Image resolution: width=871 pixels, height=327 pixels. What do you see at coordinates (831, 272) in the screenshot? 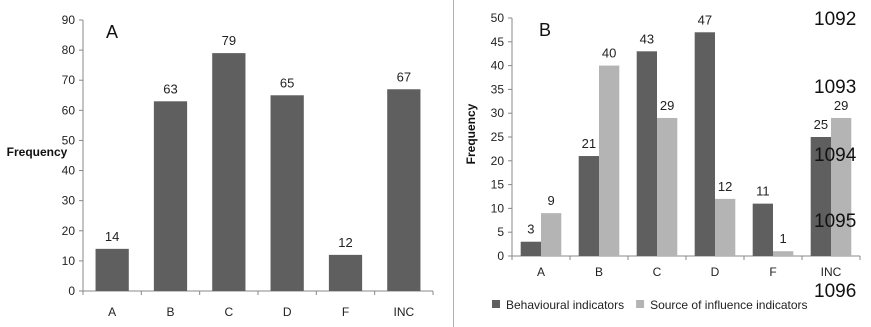
I see `chart-b-x-category-label: INC` at bounding box center [831, 272].